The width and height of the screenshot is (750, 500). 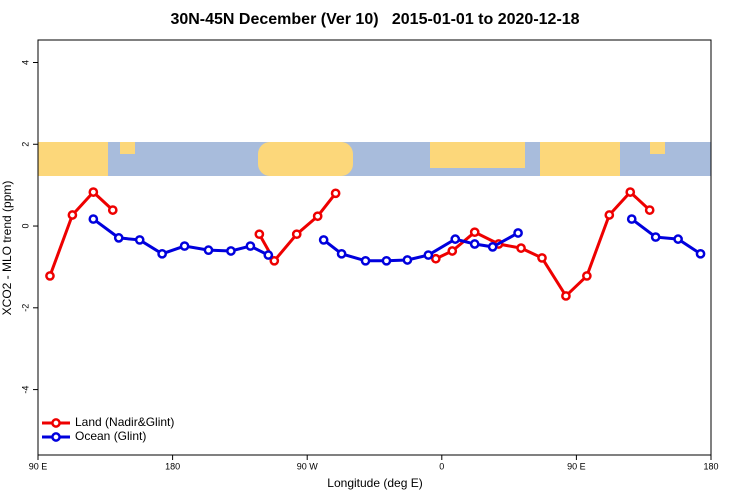 I want to click on y-tick-label: 0, so click(x=25, y=226).